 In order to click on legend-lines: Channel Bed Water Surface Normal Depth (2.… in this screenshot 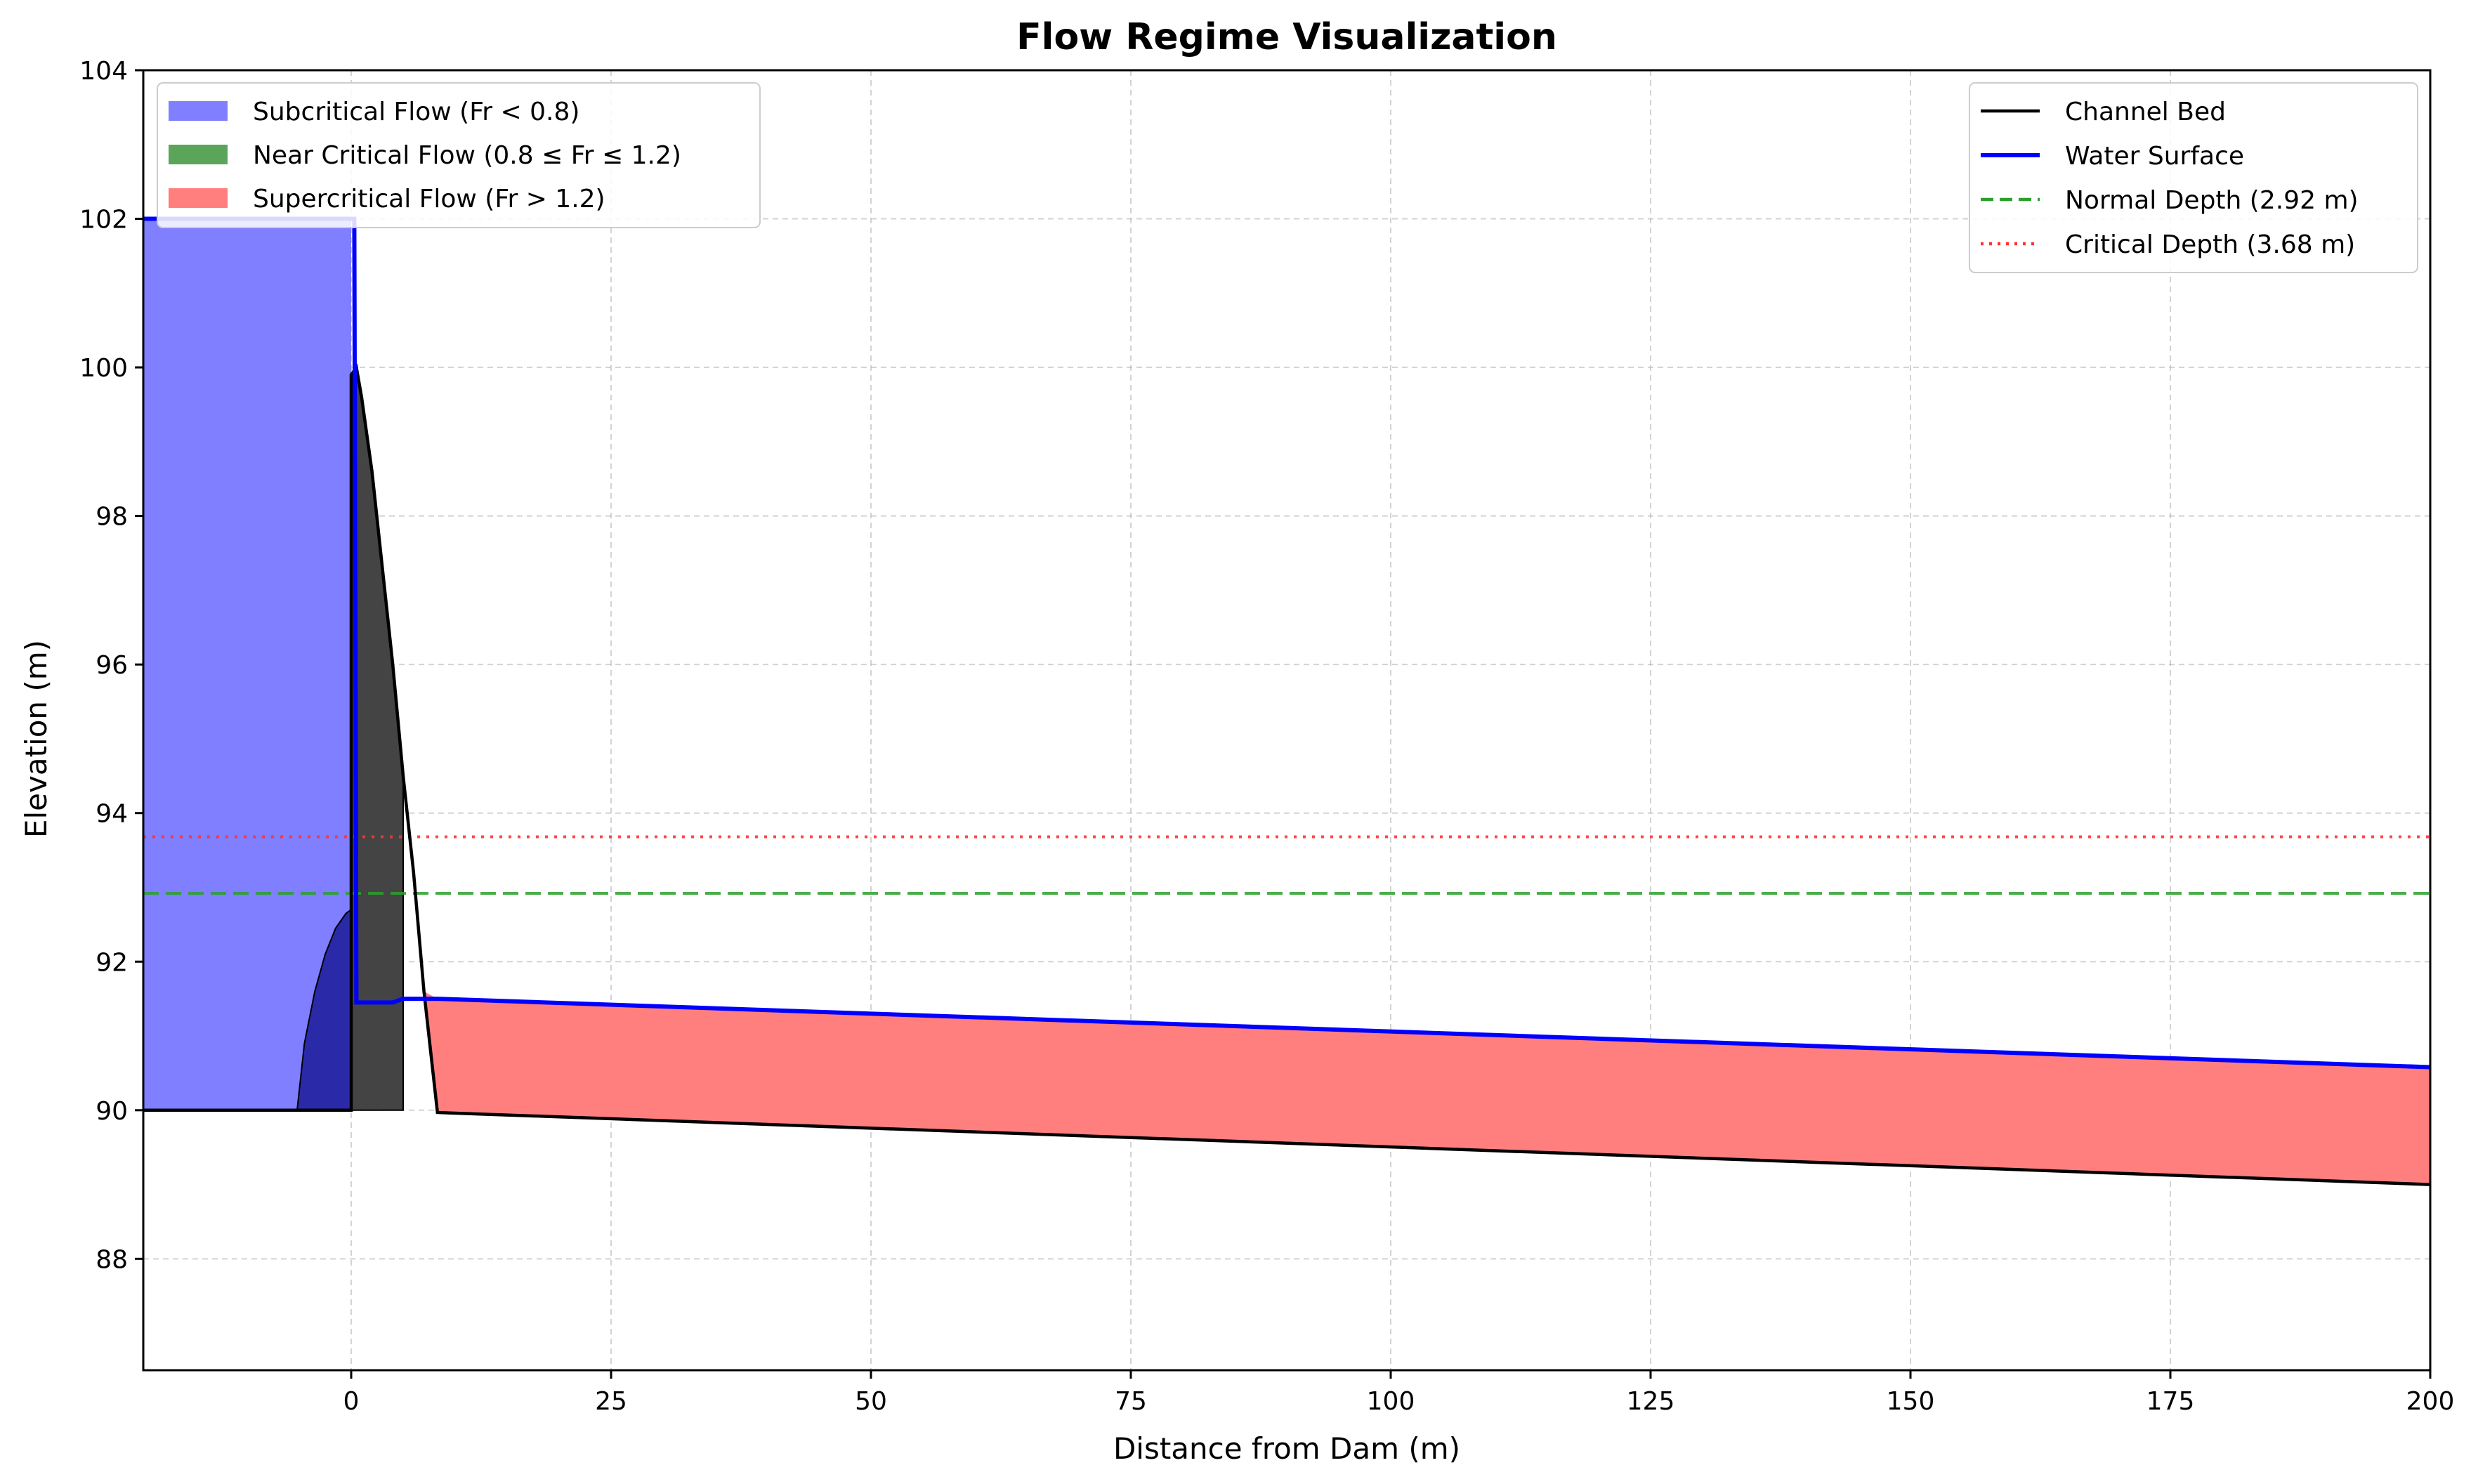, I will do `click(2193, 177)`.